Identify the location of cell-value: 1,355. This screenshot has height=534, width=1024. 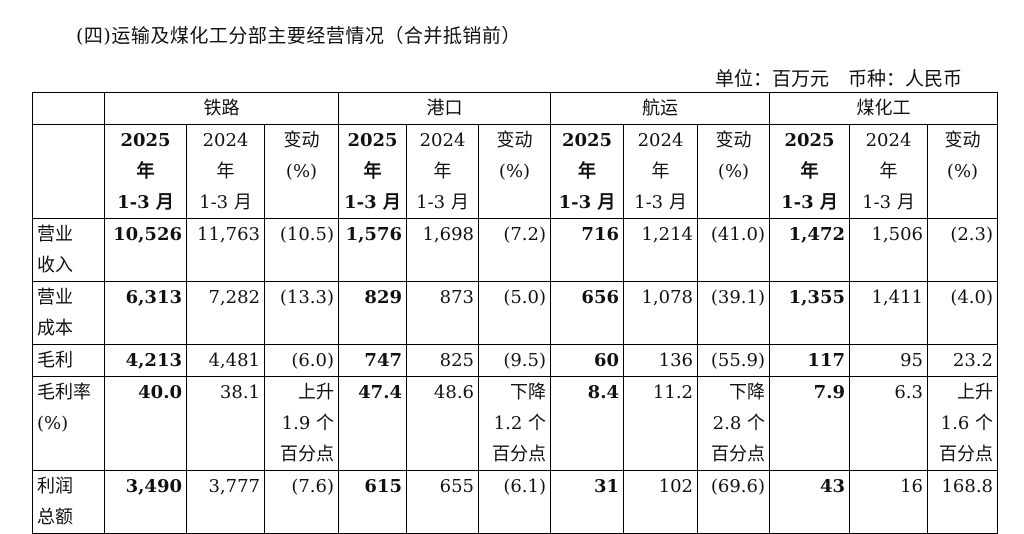
(816, 297).